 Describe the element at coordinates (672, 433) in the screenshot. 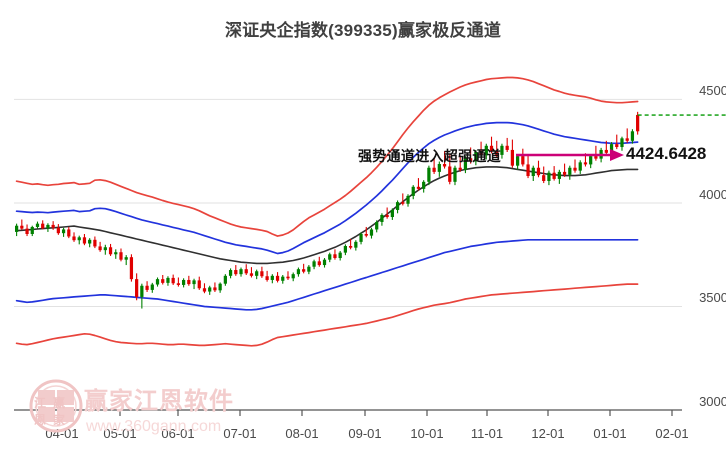

I see `x-axis-tick: 02-01` at that location.